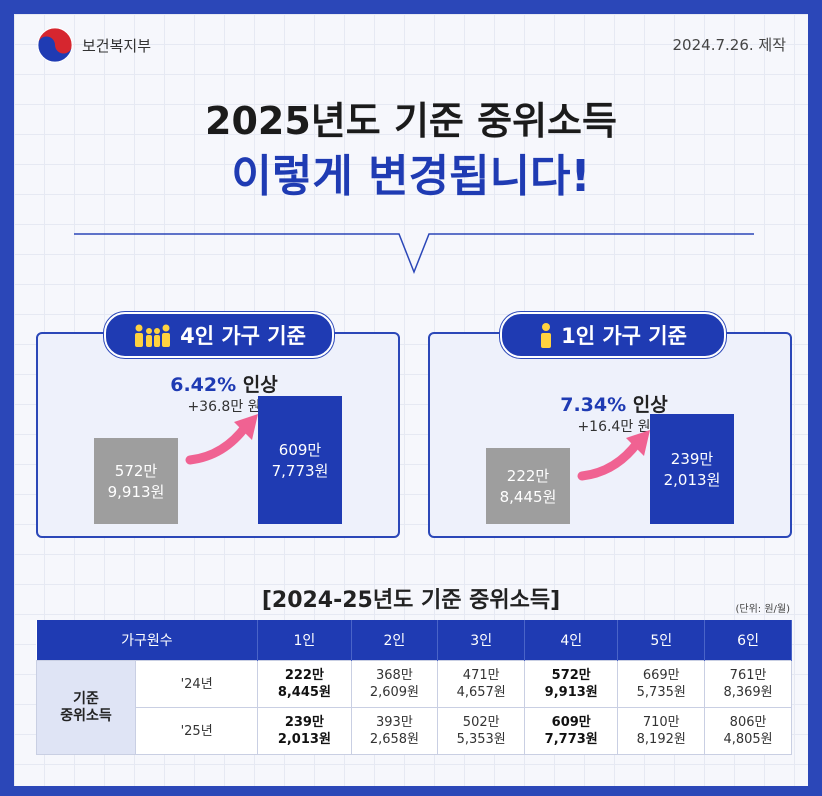  I want to click on one-person-increase-suffix: 인상, so click(650, 405).